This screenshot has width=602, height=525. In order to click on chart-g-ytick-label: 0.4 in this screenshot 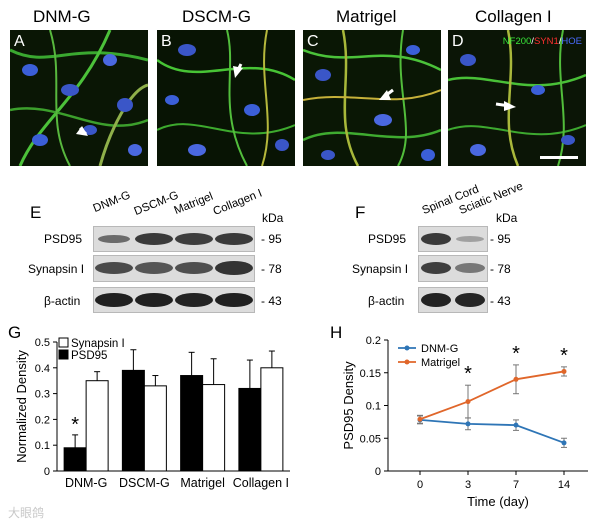, I will do `click(42, 369)`.